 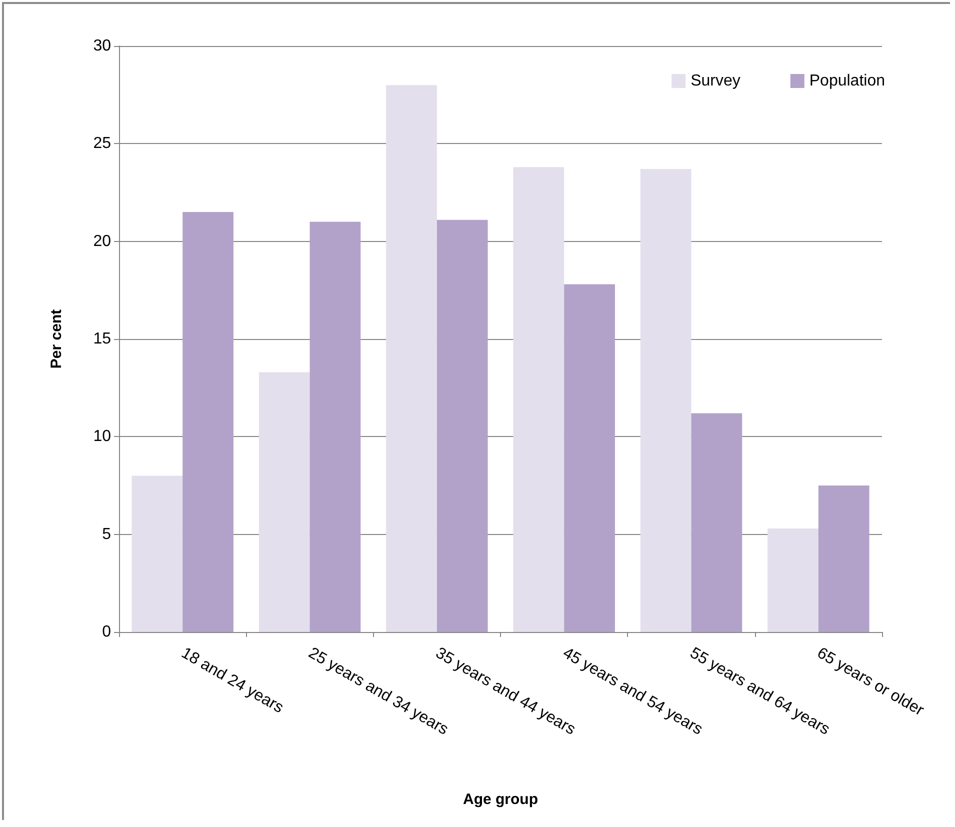 What do you see at coordinates (232, 680) in the screenshot?
I see `x-tick-label: 18 and 24 years` at bounding box center [232, 680].